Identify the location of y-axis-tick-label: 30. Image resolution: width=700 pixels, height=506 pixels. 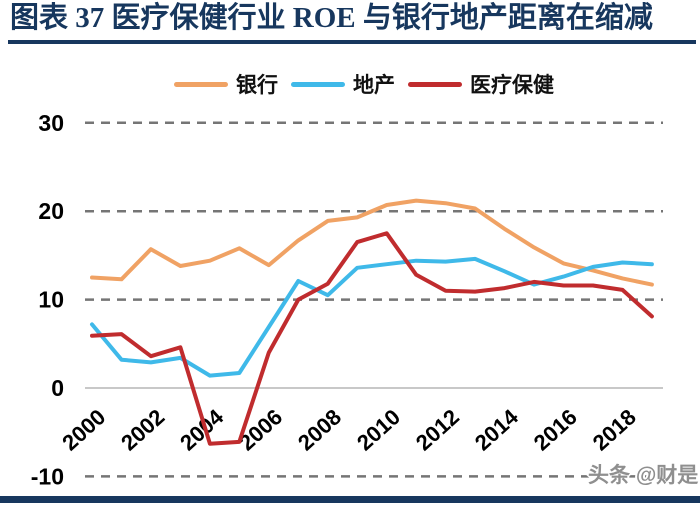
(51, 123).